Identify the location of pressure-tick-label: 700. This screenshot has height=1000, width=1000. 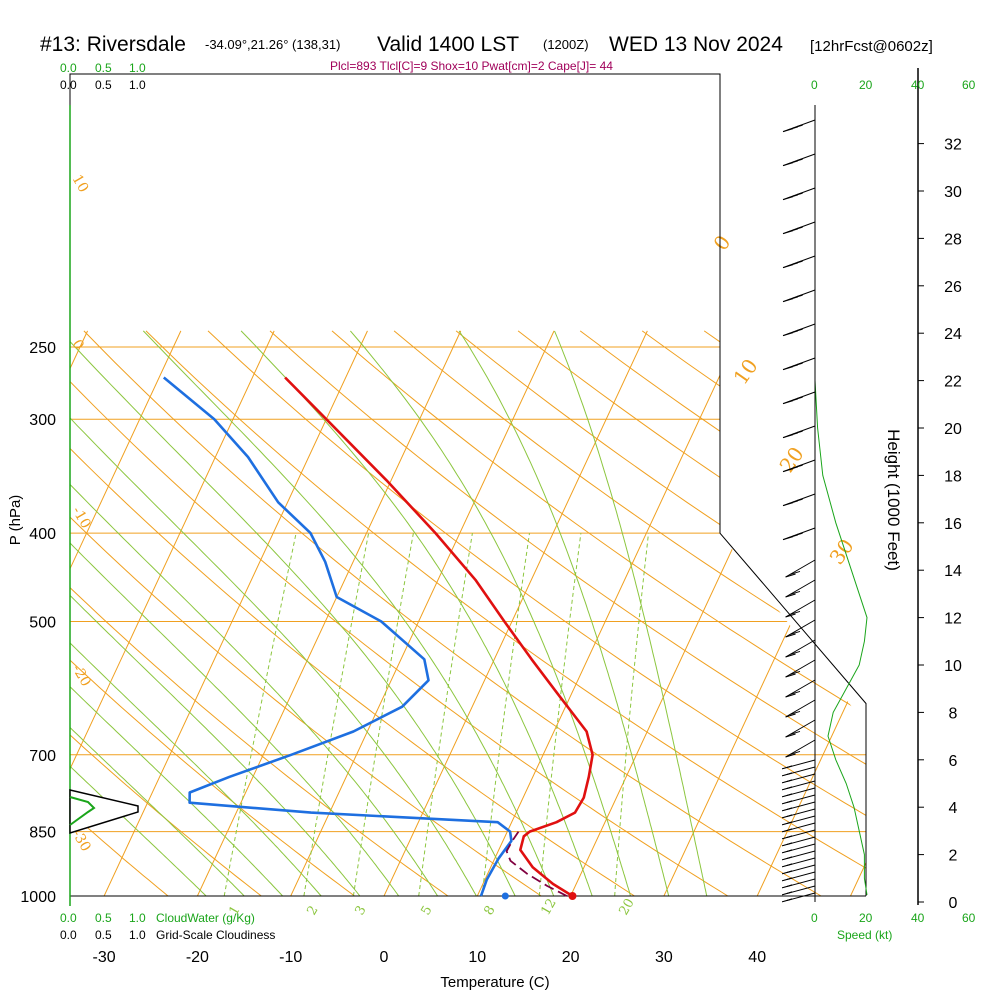
(42, 756).